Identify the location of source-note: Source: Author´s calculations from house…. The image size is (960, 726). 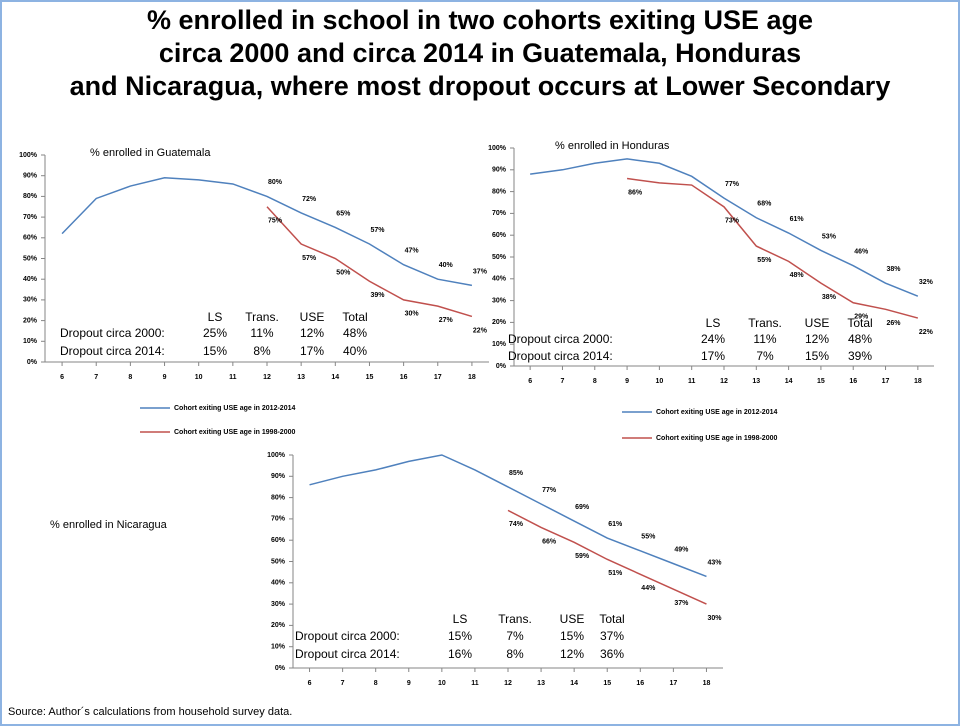
(150, 712).